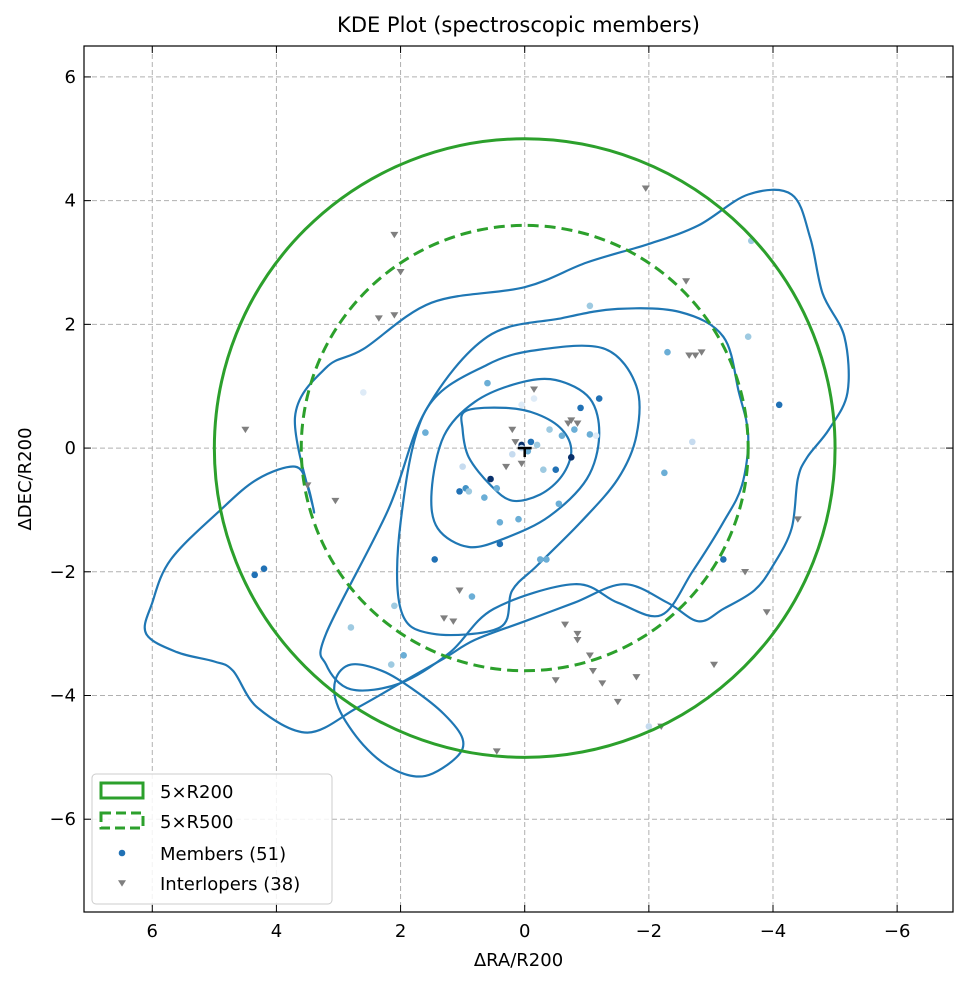 The height and width of the screenshot is (984, 969). Describe the element at coordinates (62, 572) in the screenshot. I see `y-tick-label: −2` at that location.